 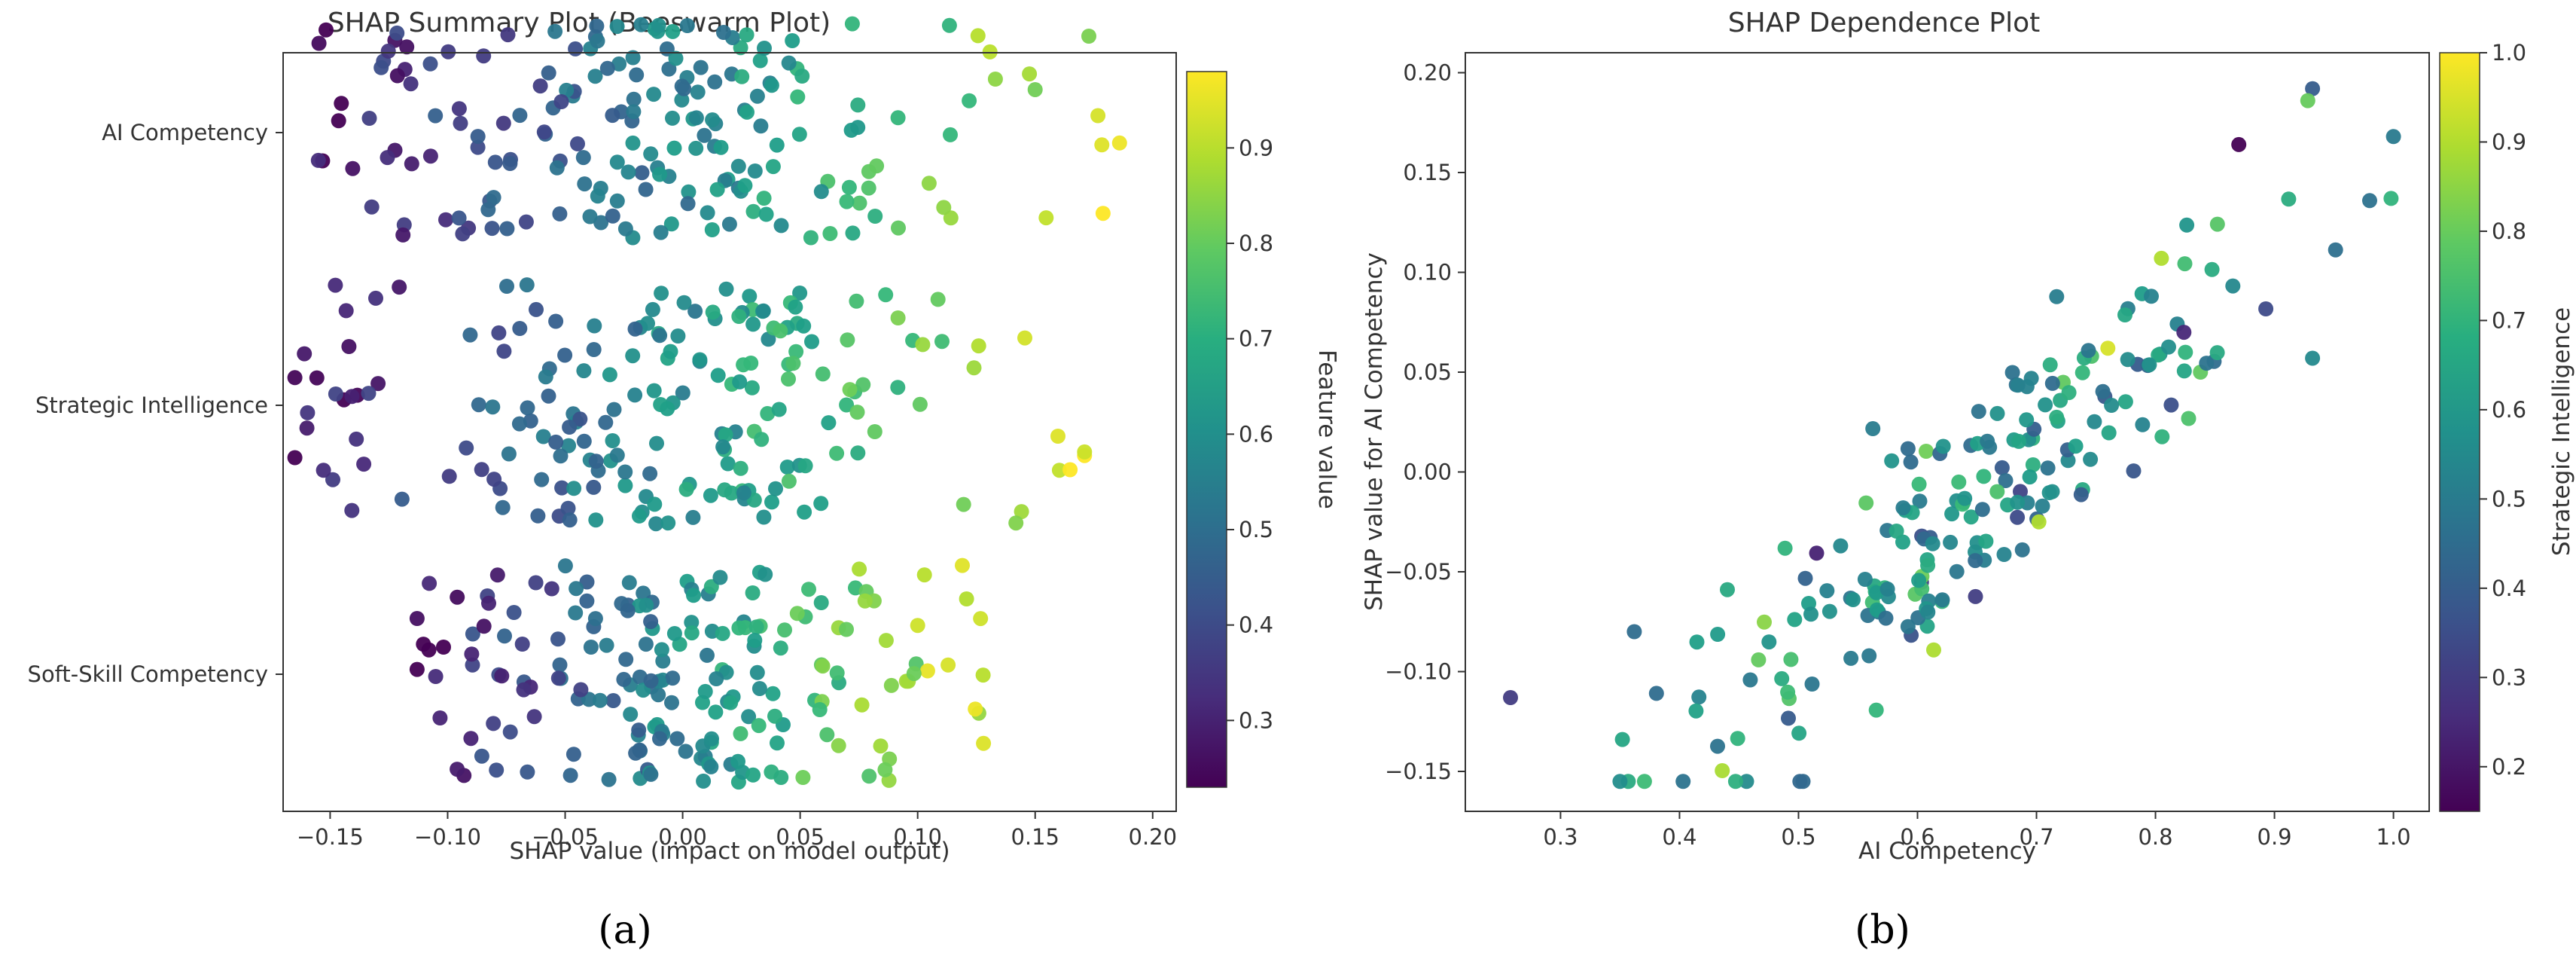 What do you see at coordinates (1035, 837) in the screenshot?
I see `chart-a-x-tick-label: 0.15` at bounding box center [1035, 837].